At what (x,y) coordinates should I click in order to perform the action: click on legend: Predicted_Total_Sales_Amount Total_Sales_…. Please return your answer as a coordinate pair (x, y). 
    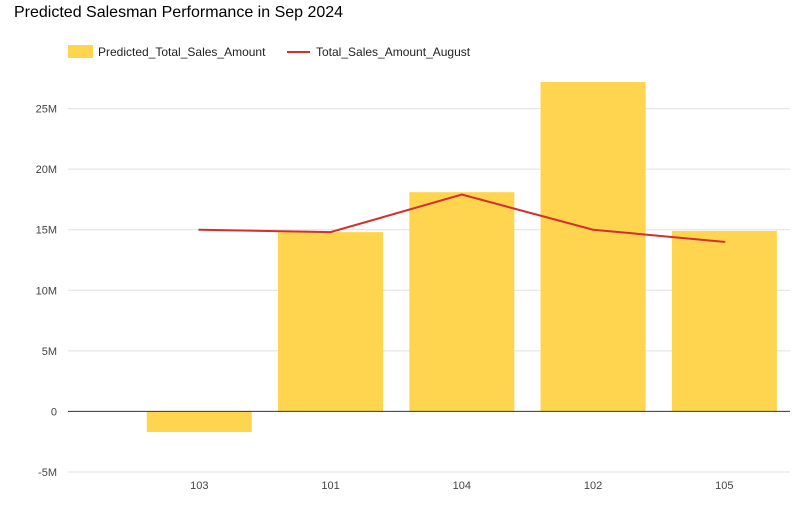
    Looking at the image, I should click on (269, 52).